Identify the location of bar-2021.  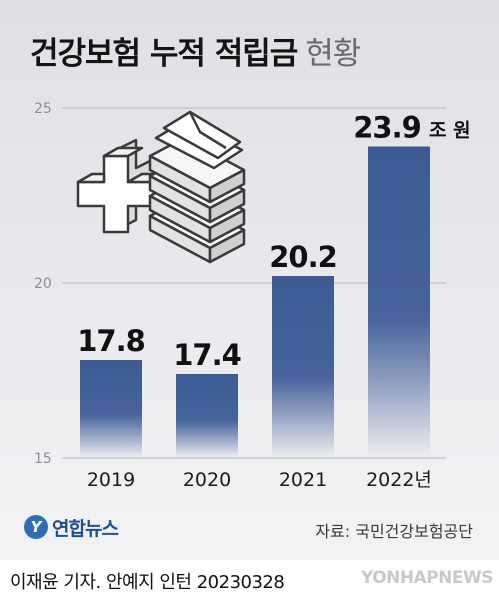
(303, 367).